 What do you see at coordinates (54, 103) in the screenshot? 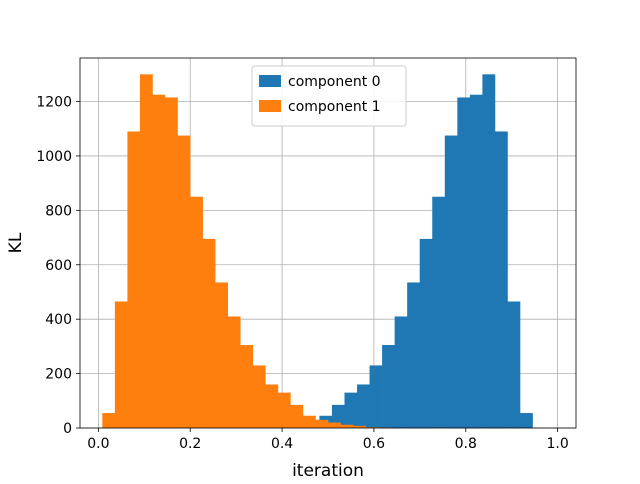
I see `y-tick-label: 1200` at bounding box center [54, 103].